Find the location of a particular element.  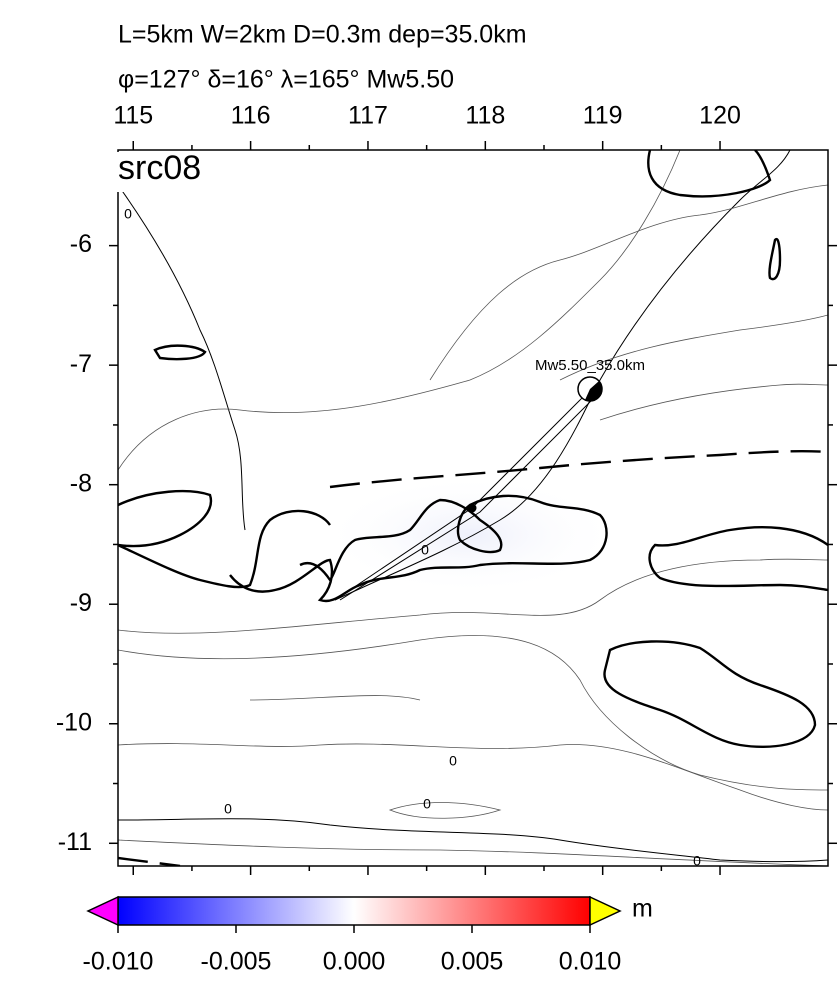

header-line2: φ=127° δ=16° λ=165° Mw5.50 is located at coordinates (286, 80).